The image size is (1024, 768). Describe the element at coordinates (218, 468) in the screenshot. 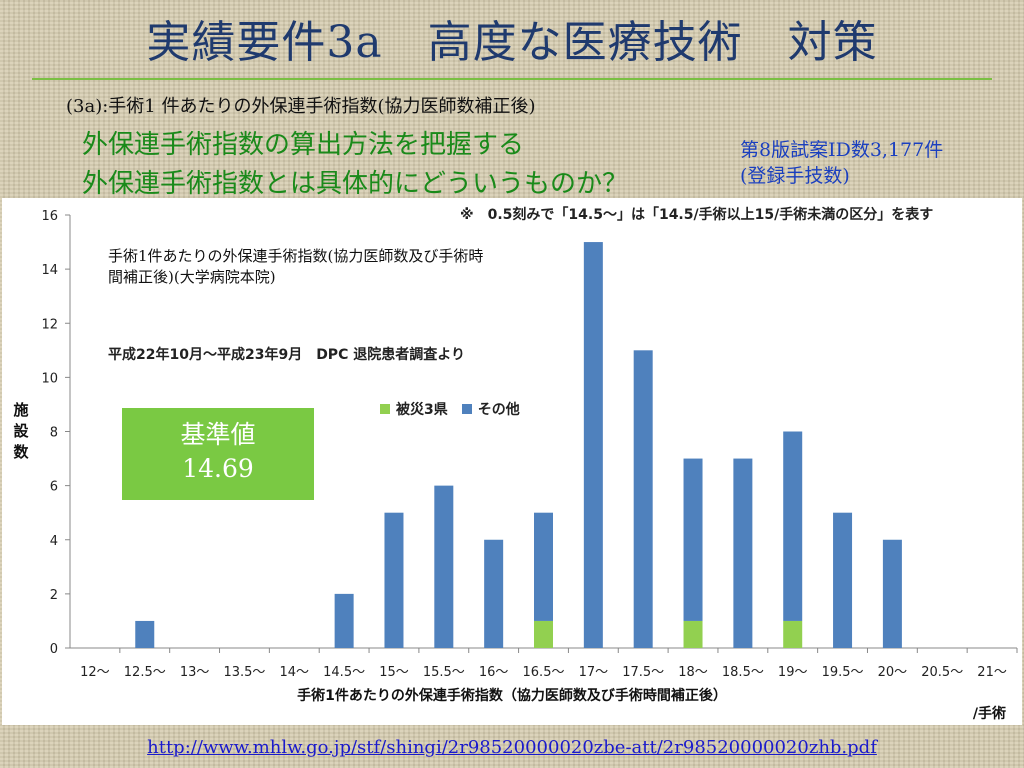

I see `reference-value-number: 14.69` at that location.